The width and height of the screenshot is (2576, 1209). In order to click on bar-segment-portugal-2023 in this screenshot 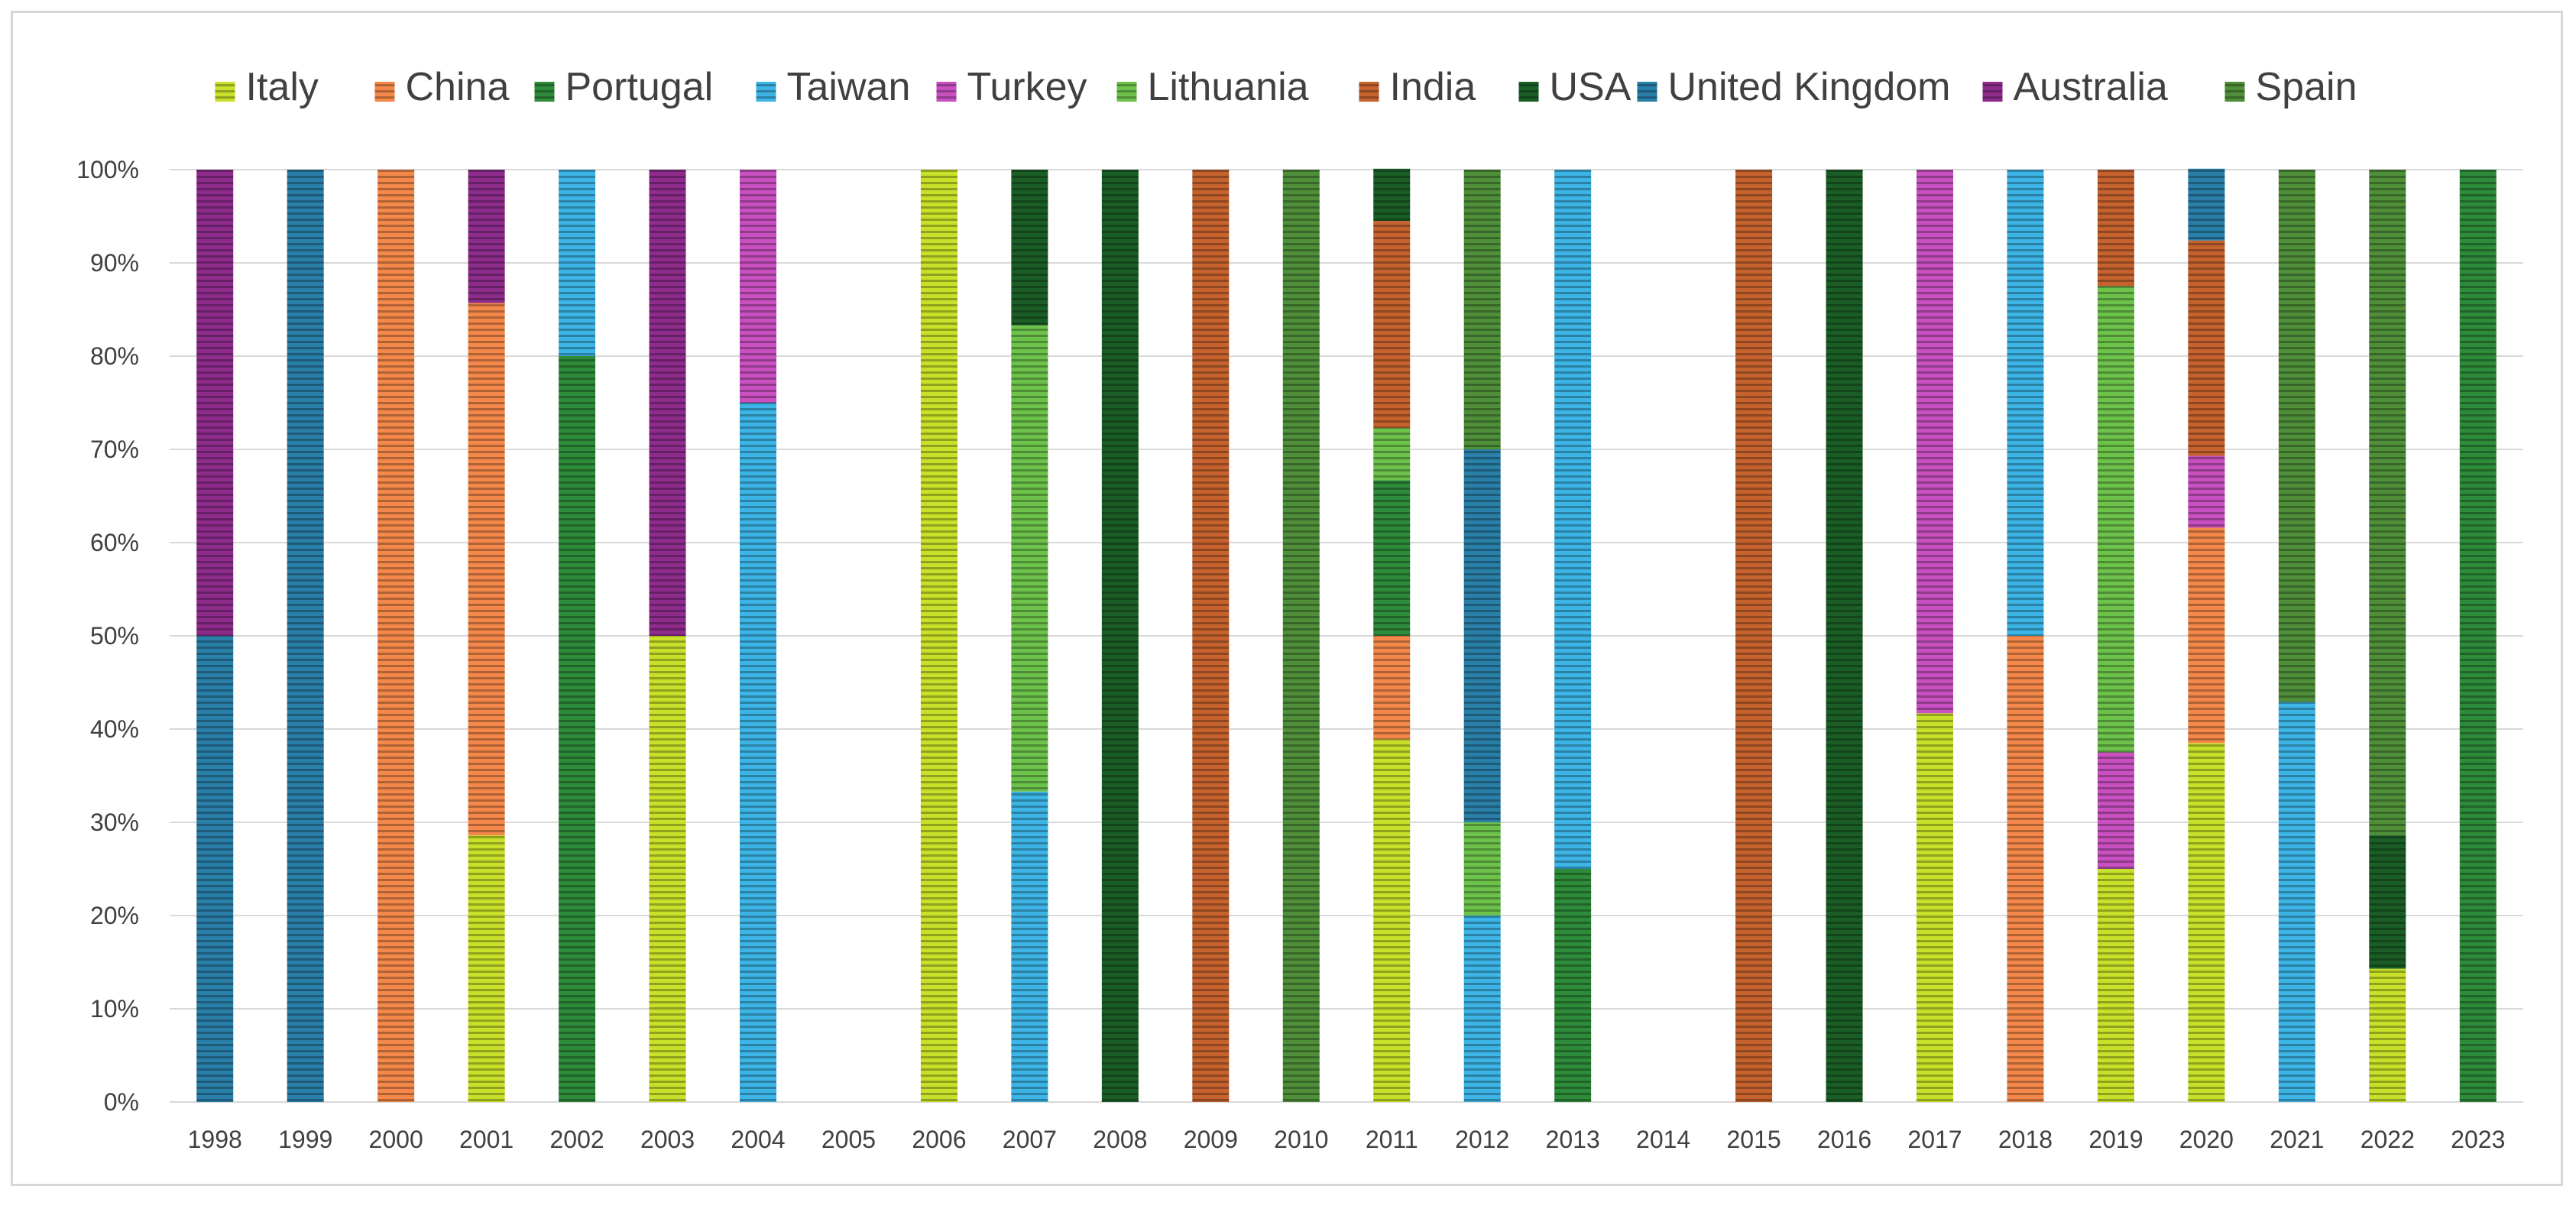, I will do `click(2478, 636)`.